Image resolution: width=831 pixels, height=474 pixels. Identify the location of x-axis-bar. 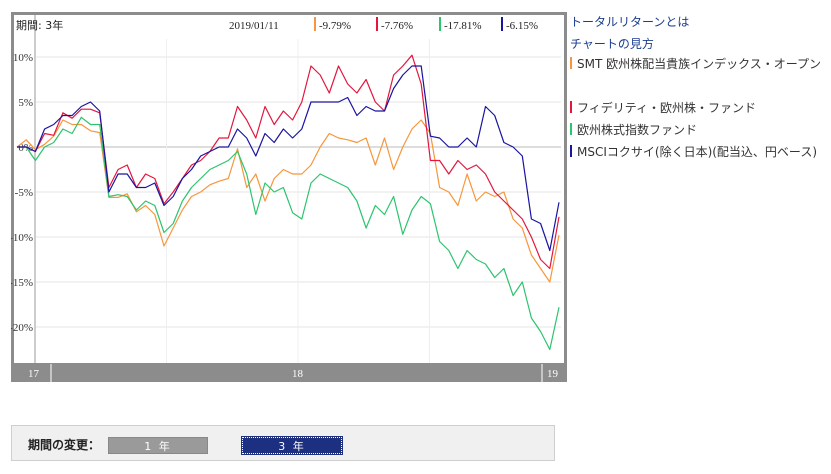
(289, 373).